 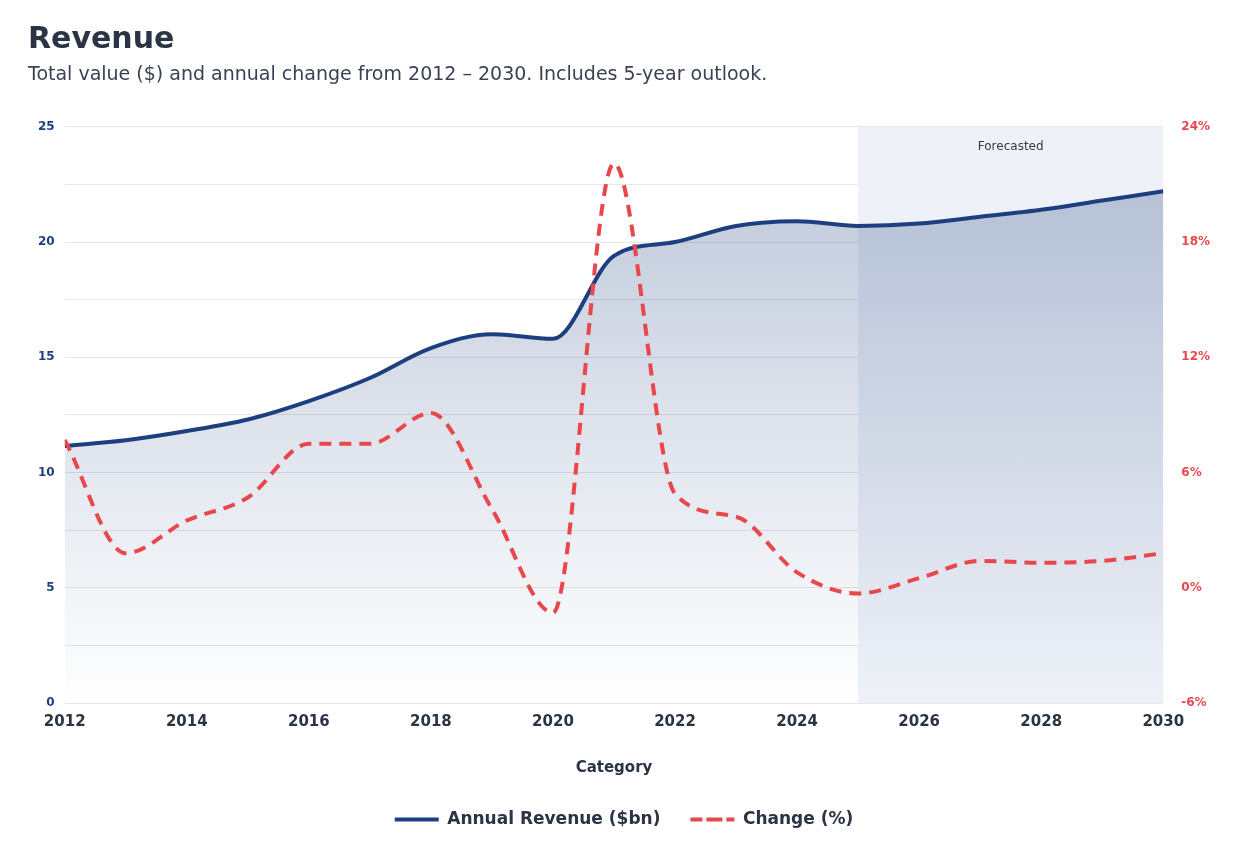 What do you see at coordinates (553, 720) in the screenshot?
I see `x-tick-label: 2020` at bounding box center [553, 720].